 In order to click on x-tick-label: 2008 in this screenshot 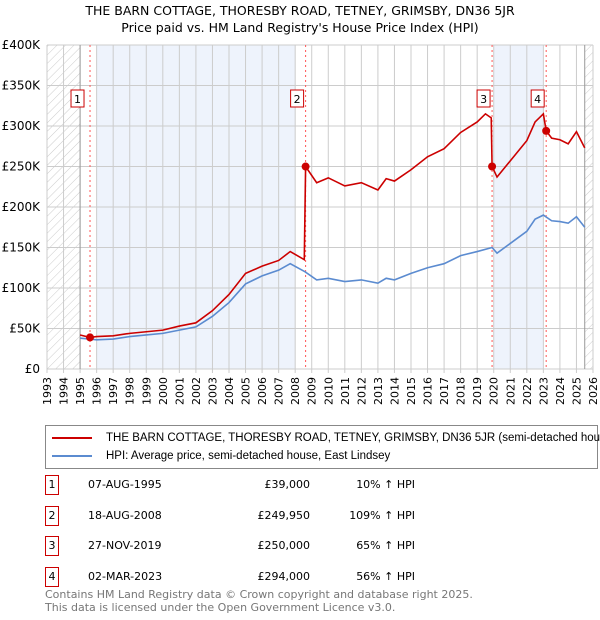, I will do `click(295, 391)`.